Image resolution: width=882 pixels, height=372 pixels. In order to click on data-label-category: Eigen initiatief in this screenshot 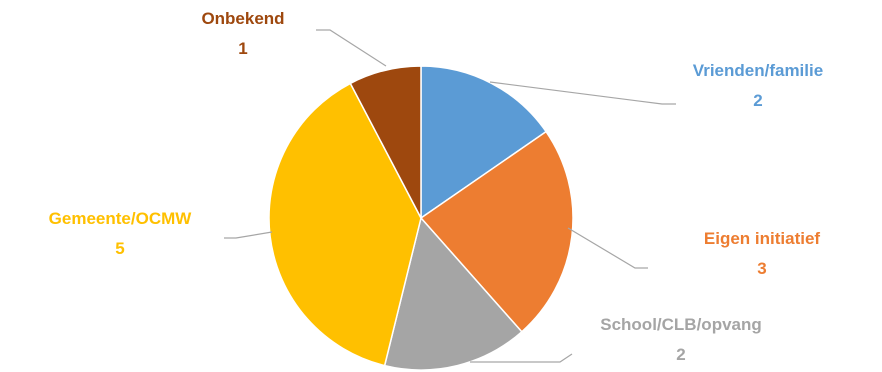, I will do `click(762, 238)`.